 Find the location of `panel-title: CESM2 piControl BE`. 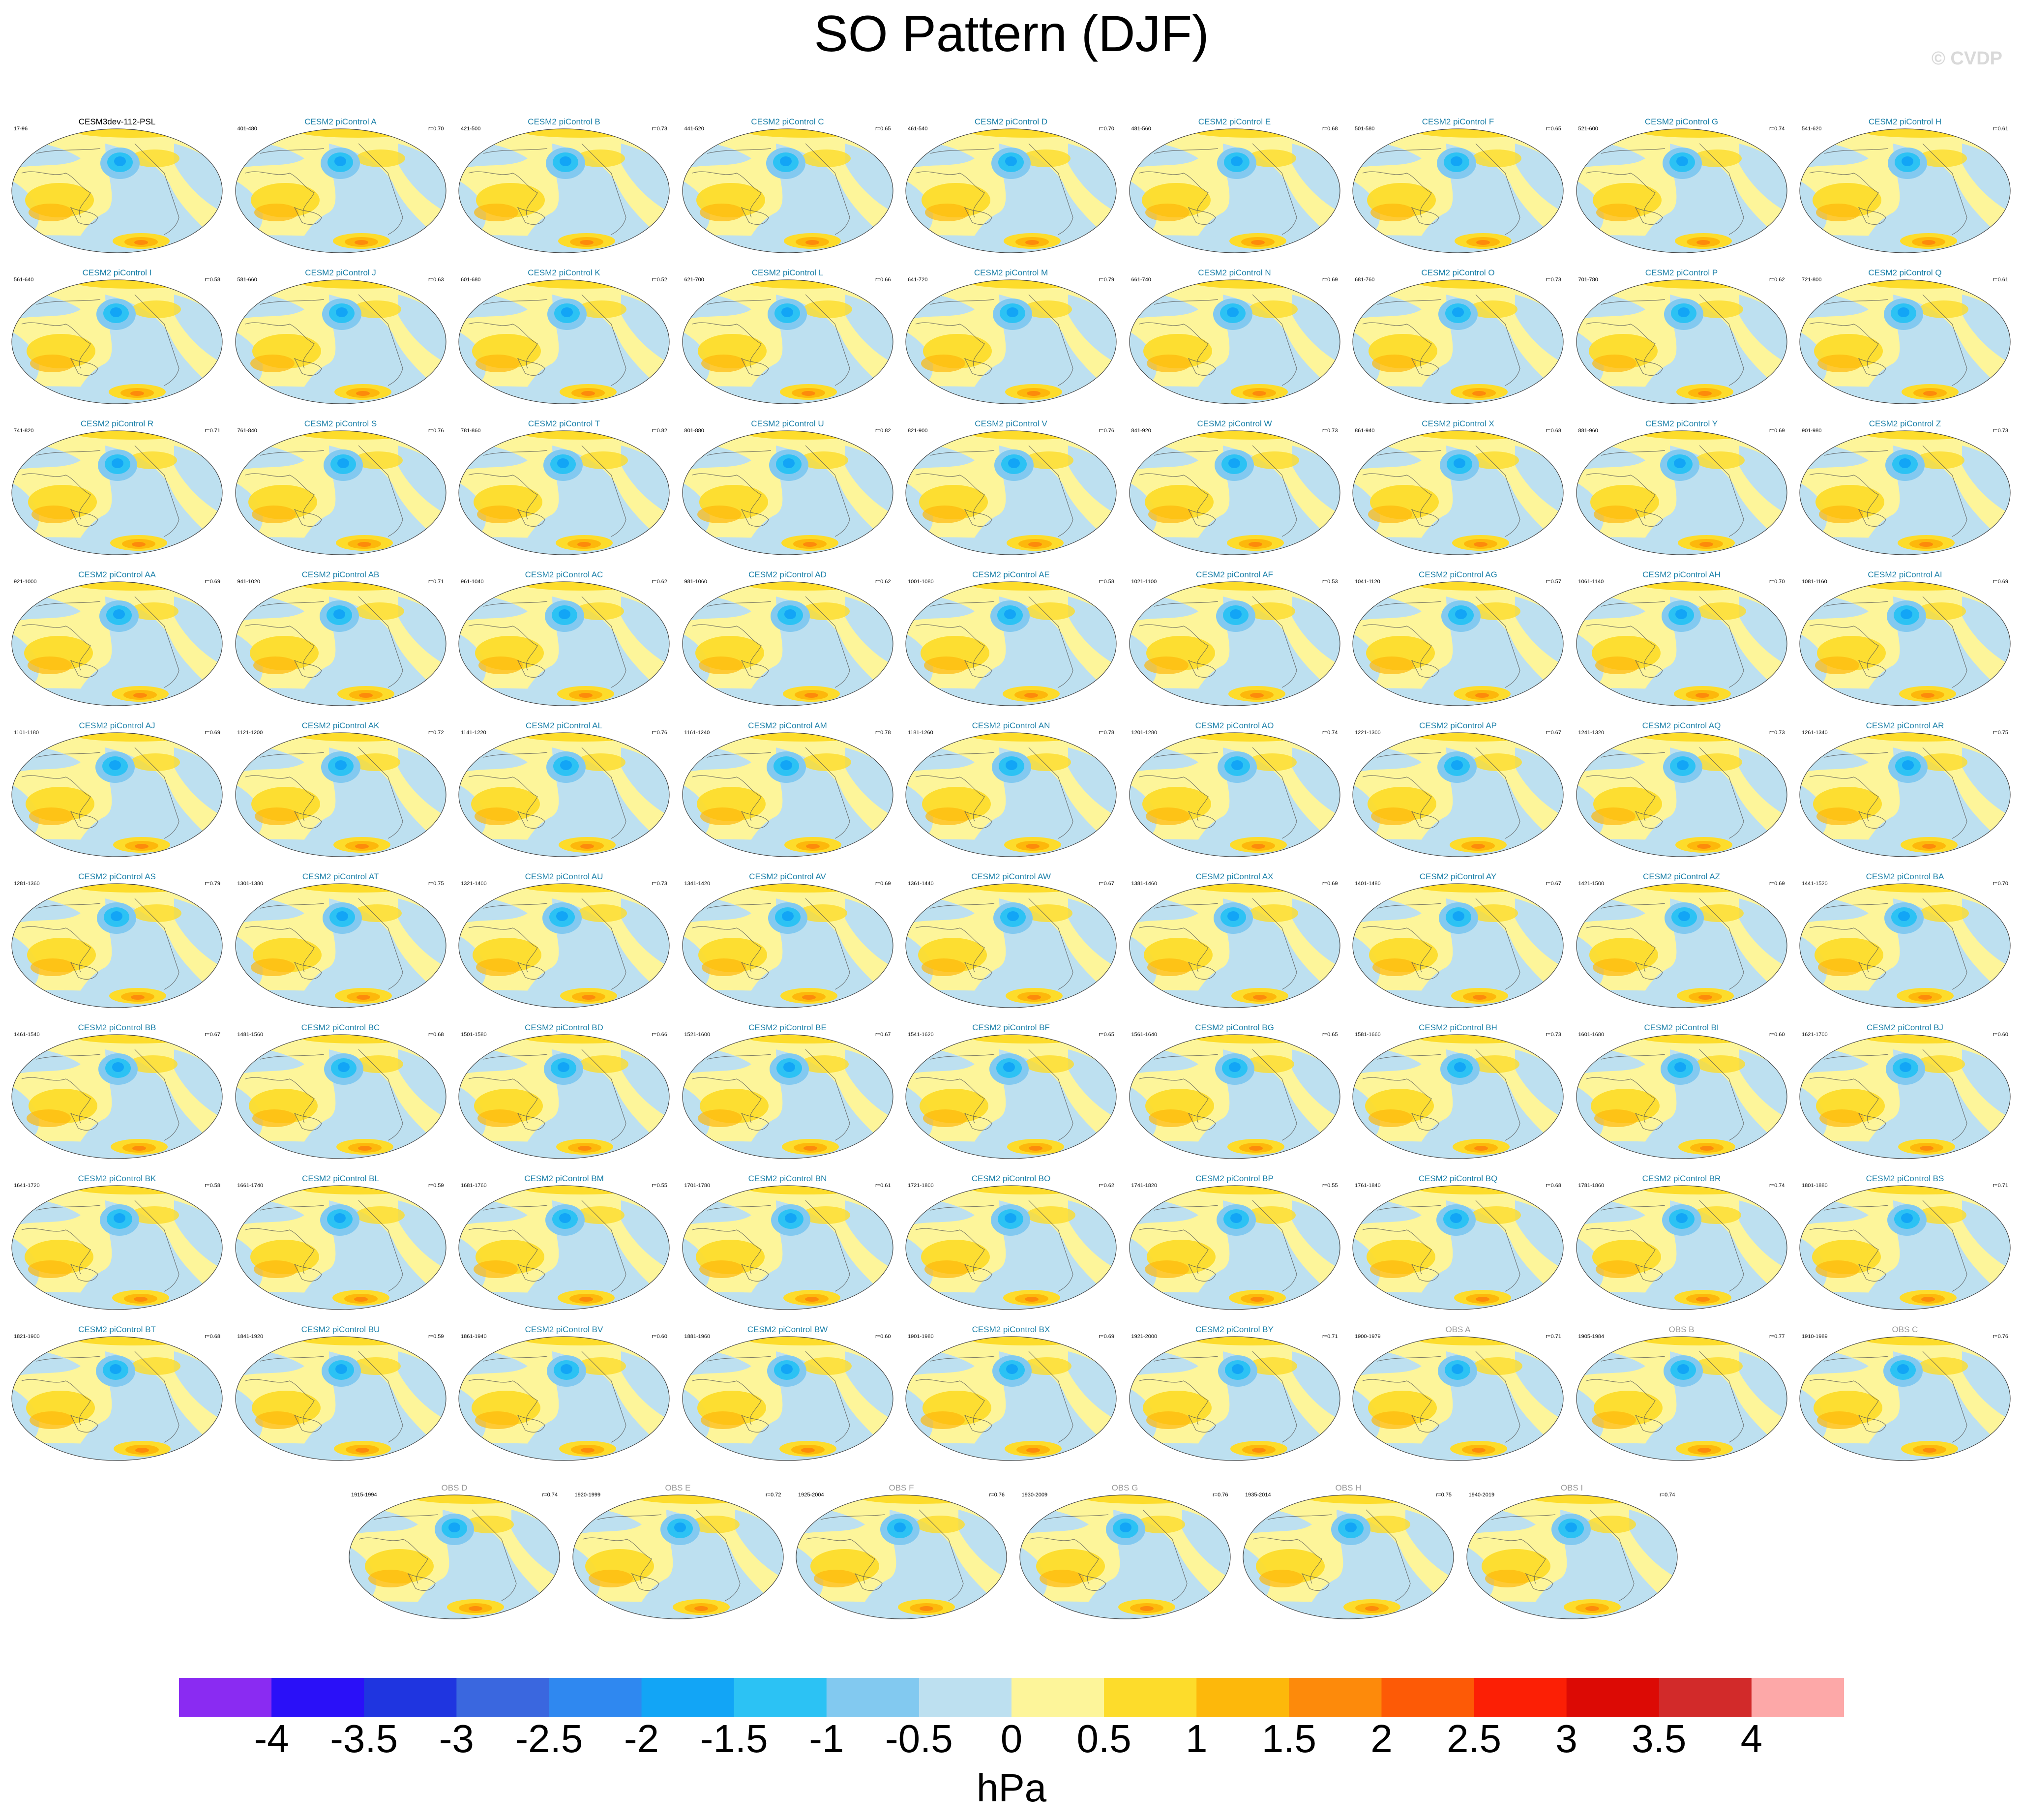

panel-title: CESM2 piControl BE is located at coordinates (787, 1027).